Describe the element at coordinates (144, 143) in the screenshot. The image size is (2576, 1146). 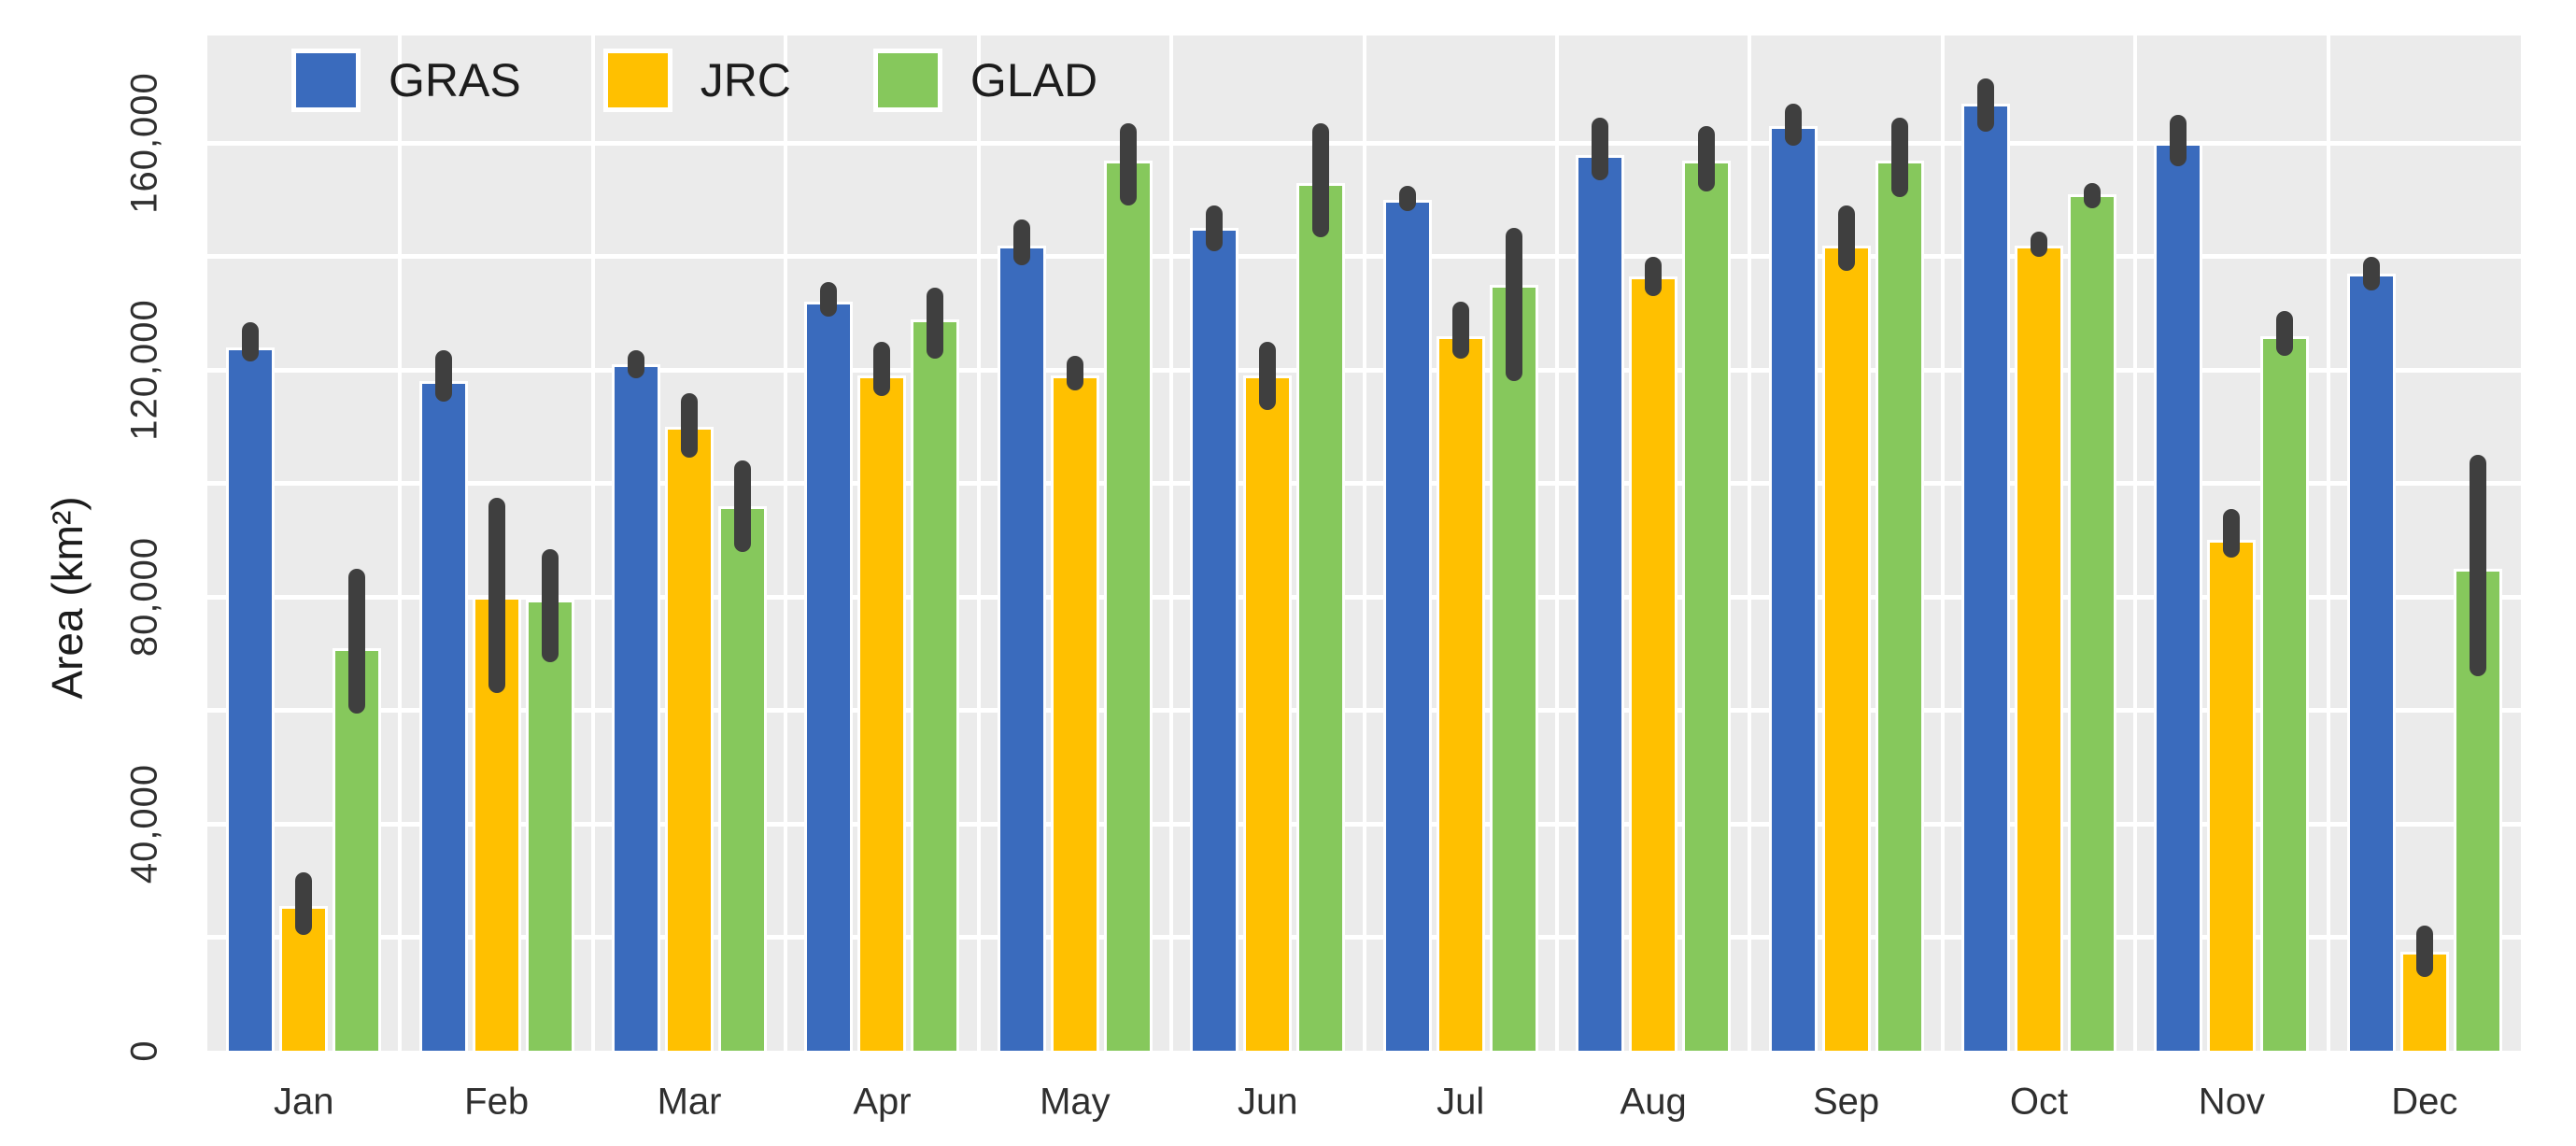
I see `y-tick-label-160000: 160,000` at that location.